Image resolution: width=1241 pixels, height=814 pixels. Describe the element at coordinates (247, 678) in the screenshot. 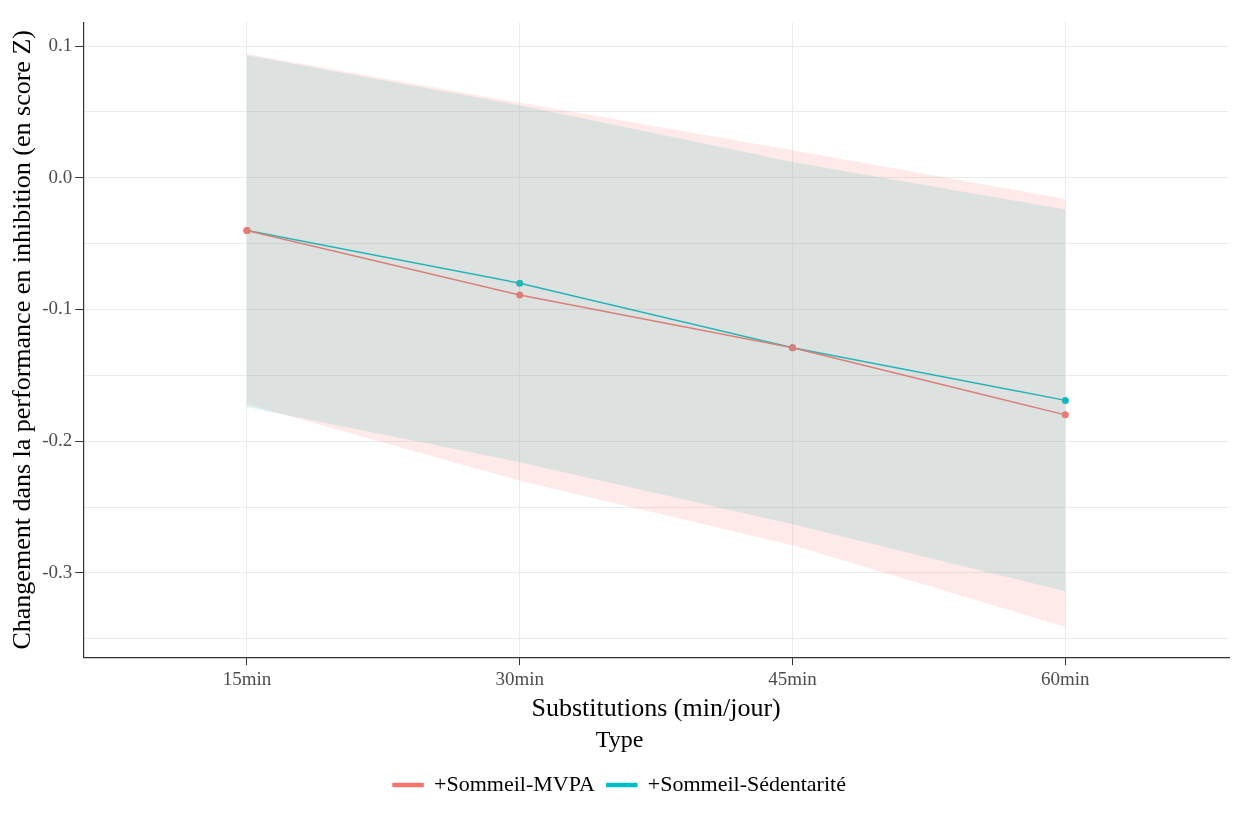

I see `x-tick-label: 15min` at that location.